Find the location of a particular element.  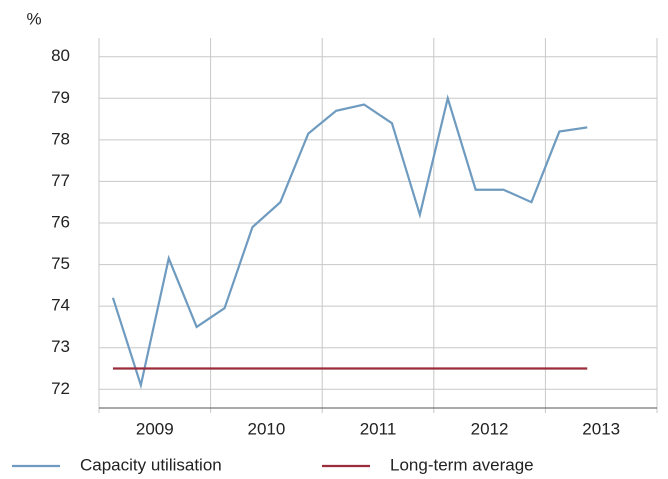

y-tick-label: 75 is located at coordinates (60, 263).